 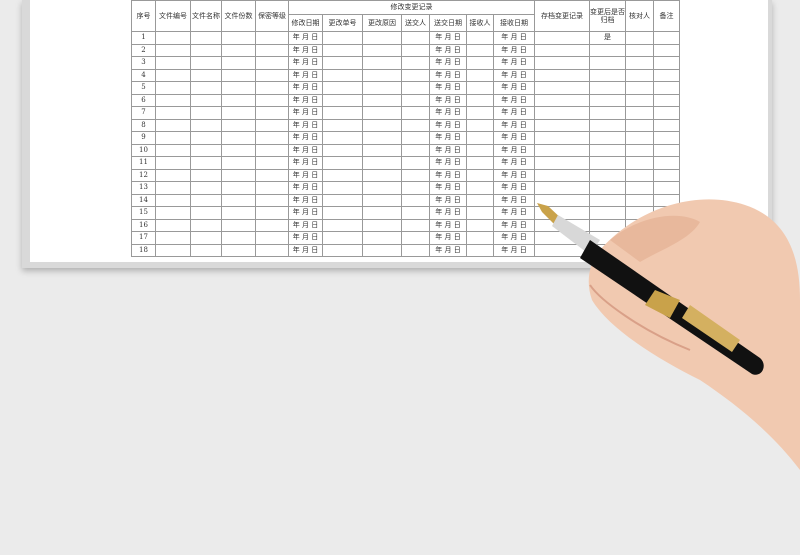 I want to click on date-cell: 年 月 日, so click(x=448, y=250).